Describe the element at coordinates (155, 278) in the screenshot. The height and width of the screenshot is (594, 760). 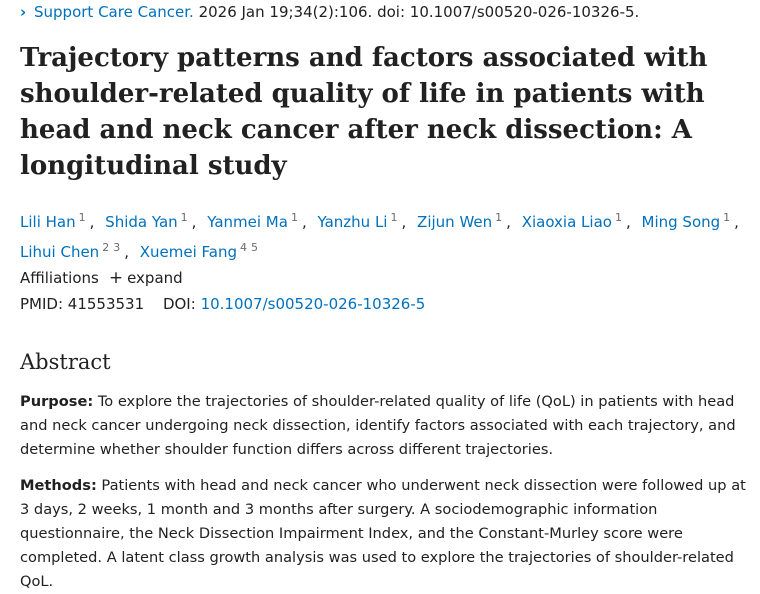
I see `expand-label: expand` at that location.